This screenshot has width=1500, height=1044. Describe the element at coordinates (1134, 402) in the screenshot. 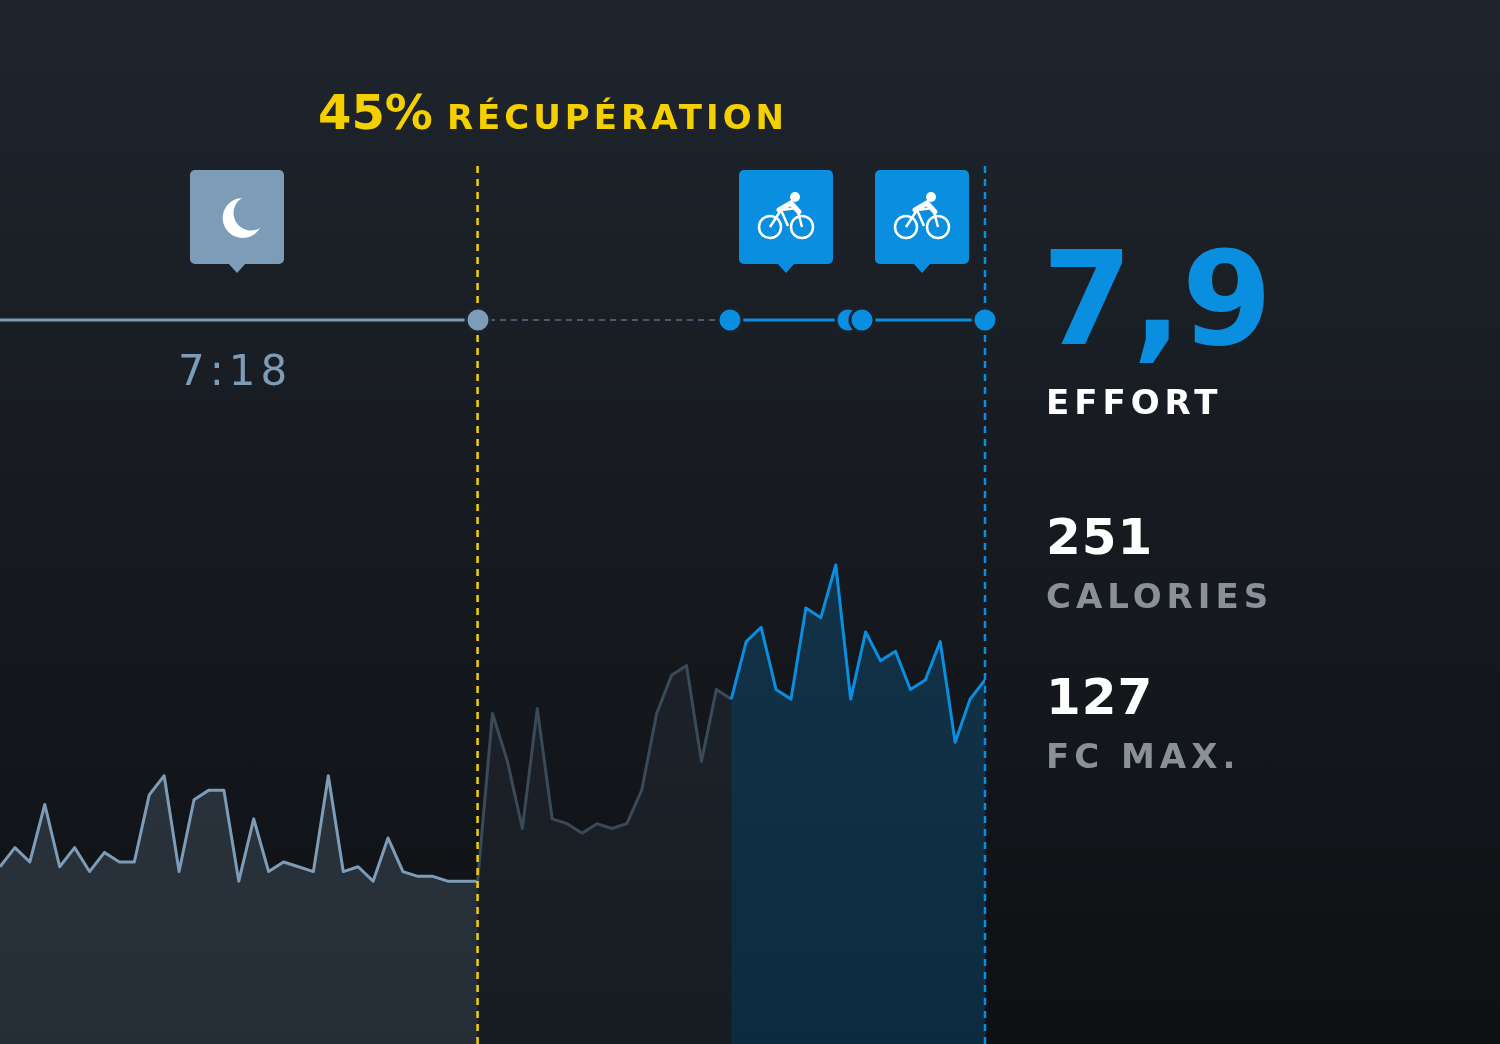

I see `text: EFFORT` at that location.